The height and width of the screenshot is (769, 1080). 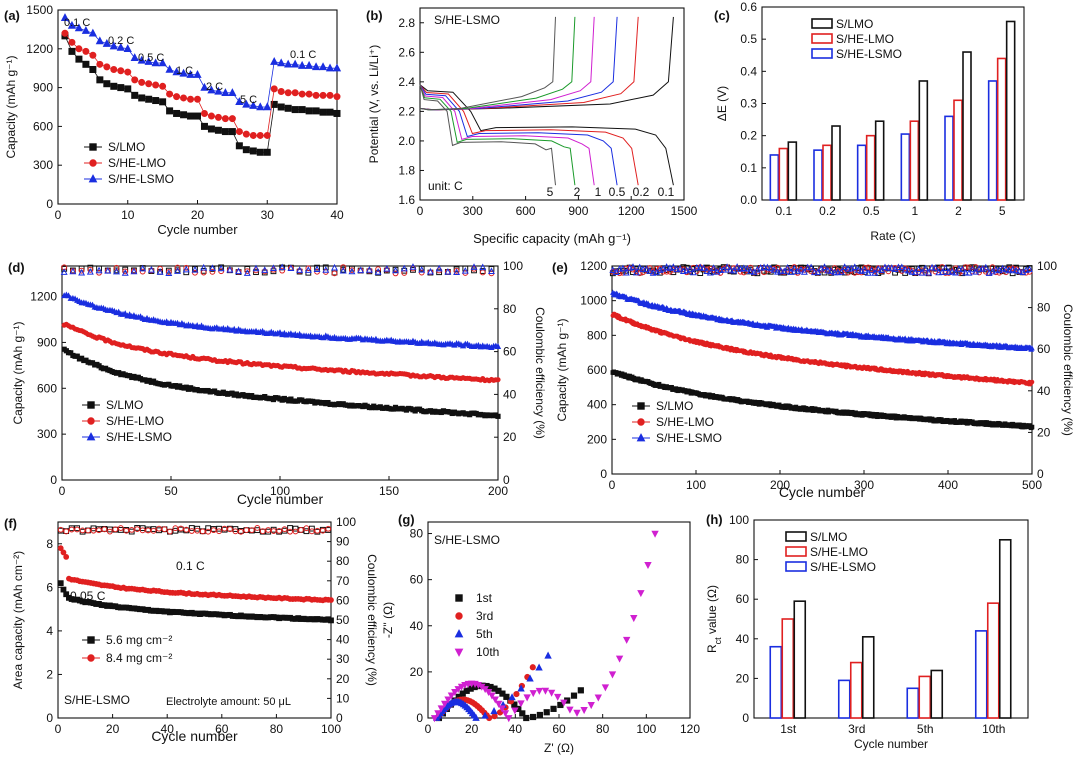 I want to click on panel-f-x-tick-label: 60, so click(x=222, y=729).